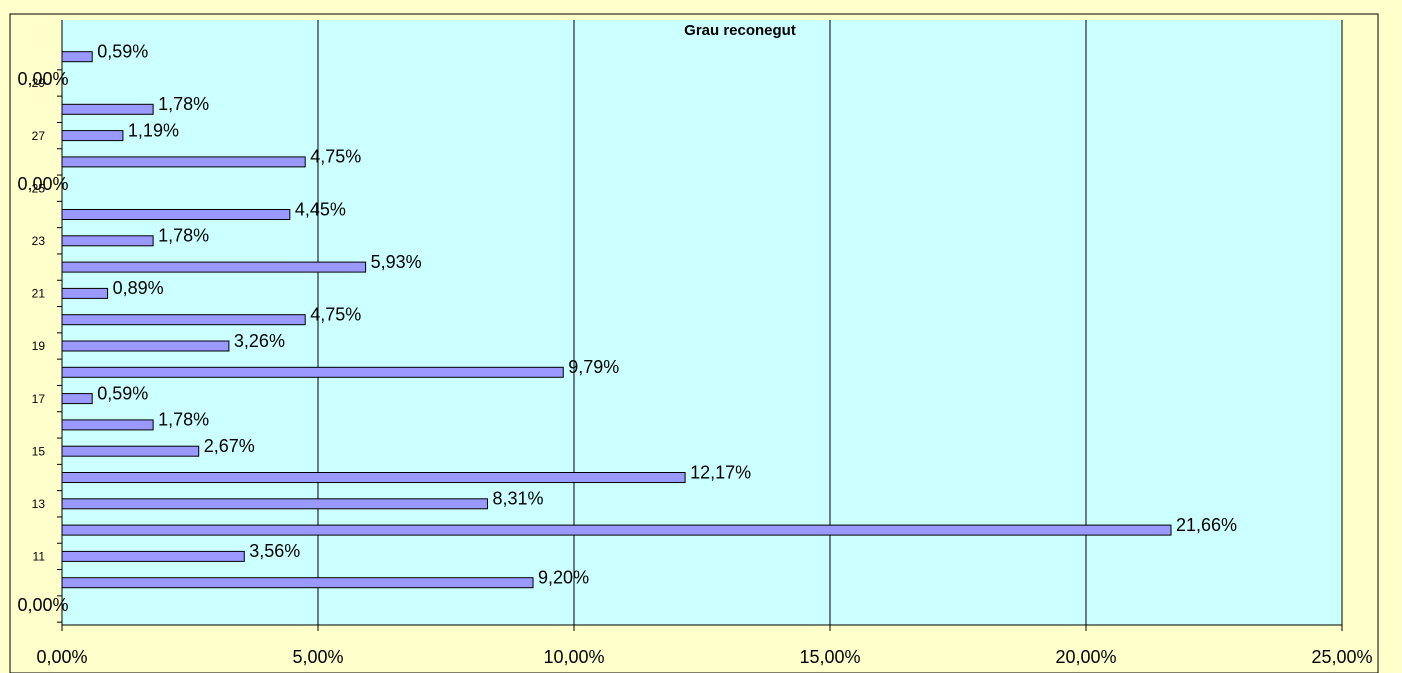 The width and height of the screenshot is (1402, 673). What do you see at coordinates (39, 136) in the screenshot?
I see `y-tick-label: 27` at bounding box center [39, 136].